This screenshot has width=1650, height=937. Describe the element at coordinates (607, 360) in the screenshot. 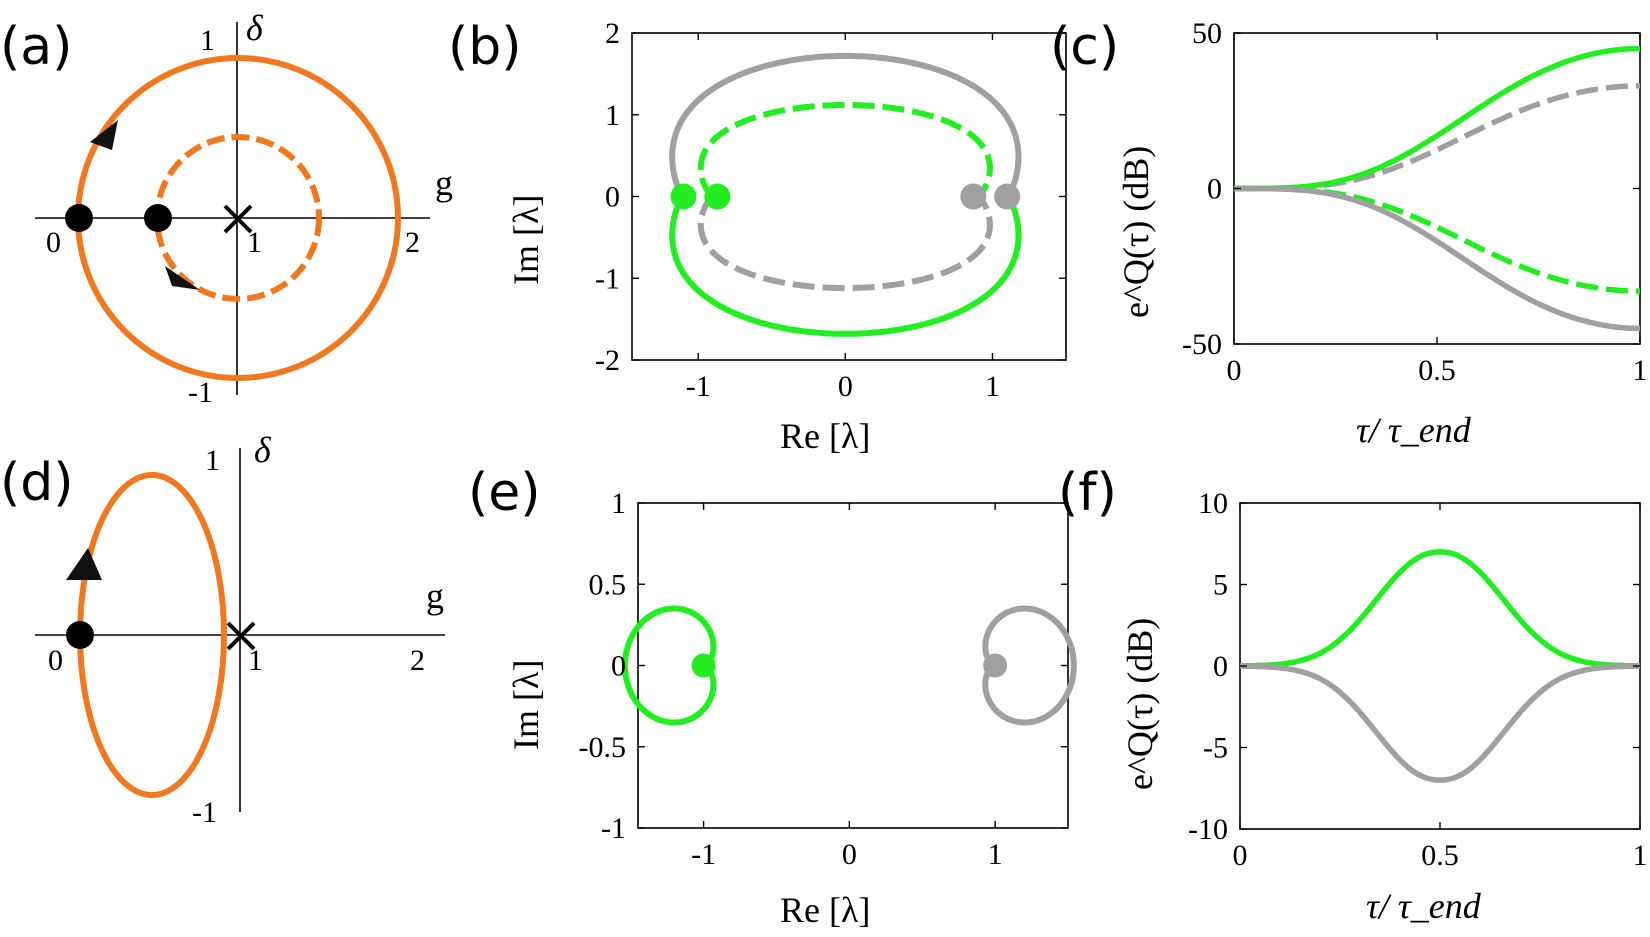

I see `y-tick-label: -2` at that location.